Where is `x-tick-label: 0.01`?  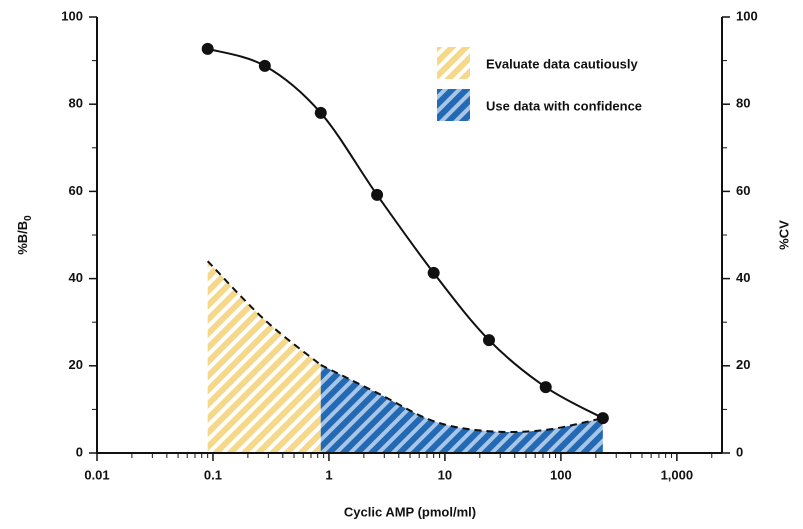 x-tick-label: 0.01 is located at coordinates (96, 474).